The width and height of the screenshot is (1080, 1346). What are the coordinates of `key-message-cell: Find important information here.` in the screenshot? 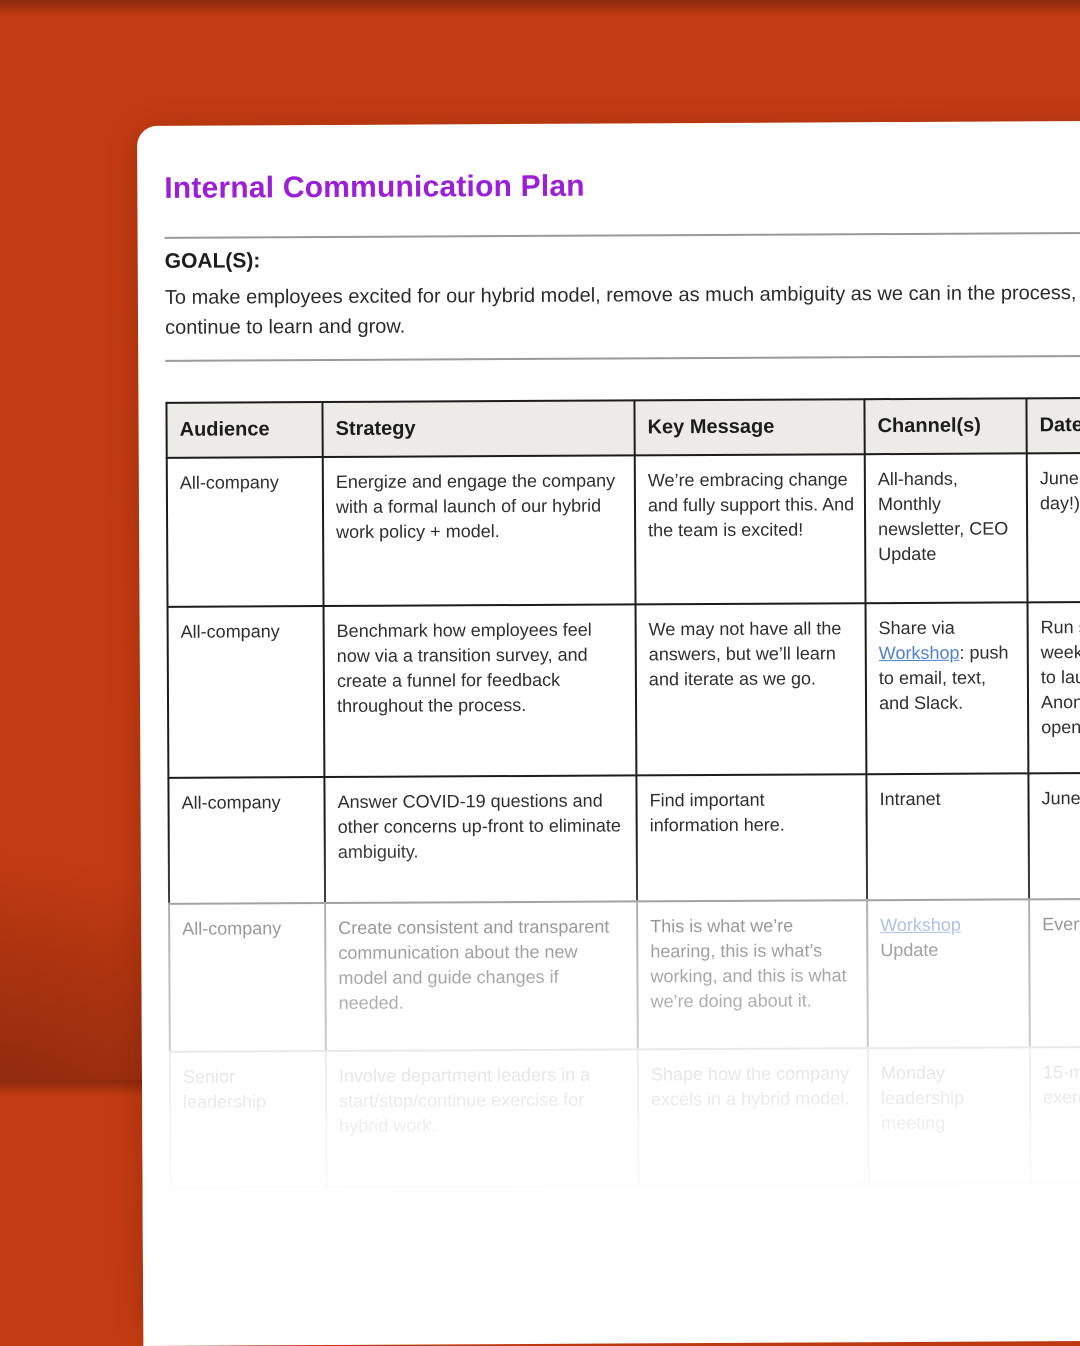 It's located at (750, 836).